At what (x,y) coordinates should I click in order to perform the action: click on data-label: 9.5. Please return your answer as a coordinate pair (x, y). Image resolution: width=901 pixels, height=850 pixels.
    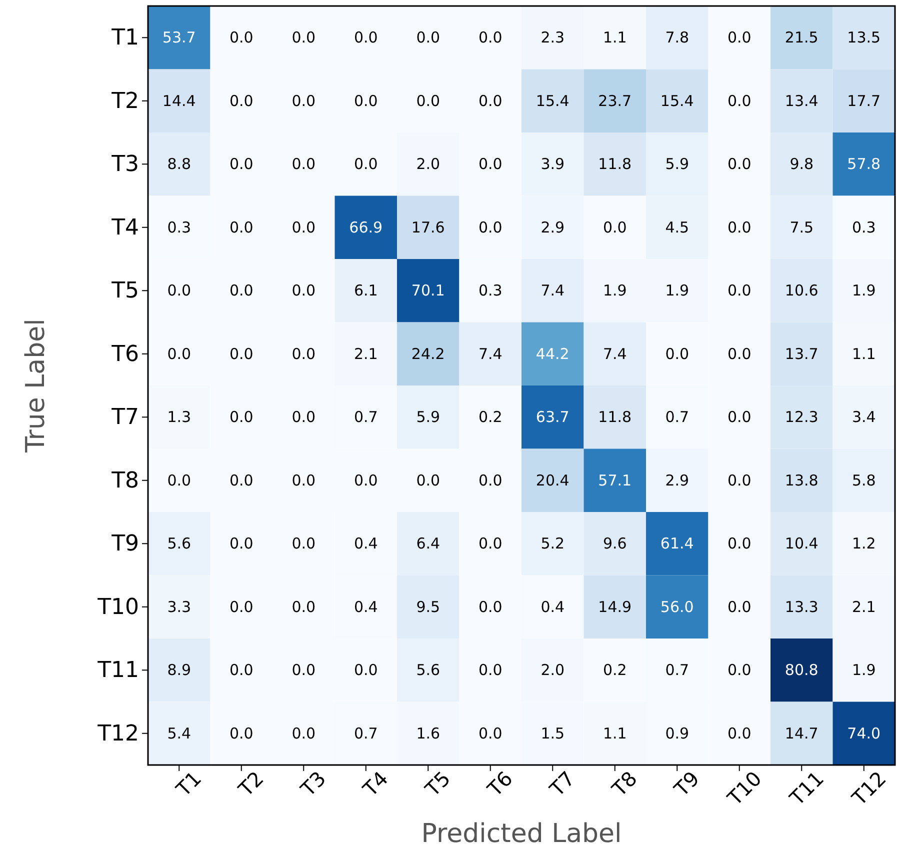
    Looking at the image, I should click on (428, 607).